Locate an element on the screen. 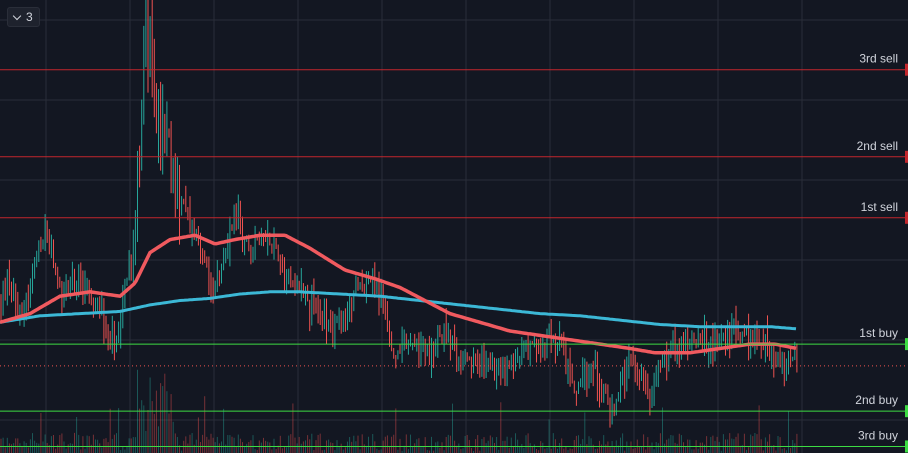  level-label-2: 1st sell is located at coordinates (879, 207).